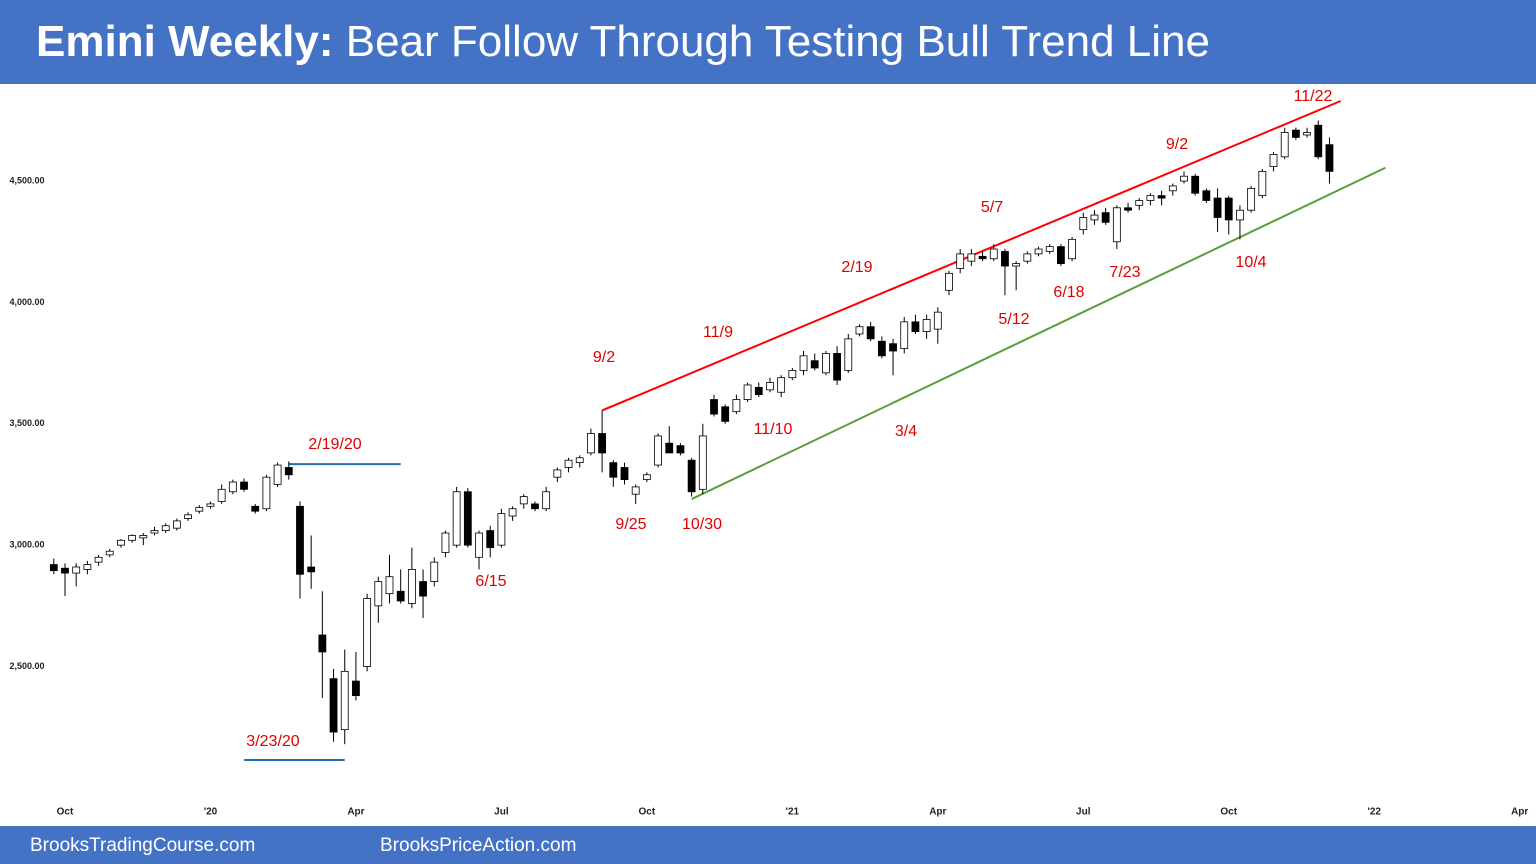 The height and width of the screenshot is (864, 1536). Describe the element at coordinates (1013, 319) in the screenshot. I see `annotation: 5/12` at that location.